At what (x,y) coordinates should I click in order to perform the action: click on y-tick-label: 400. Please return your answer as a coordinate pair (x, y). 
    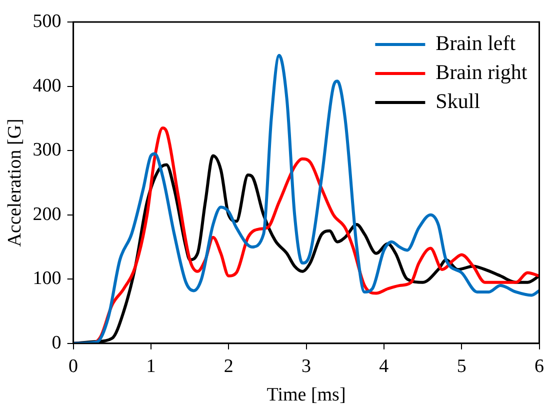
    Looking at the image, I should click on (47, 85).